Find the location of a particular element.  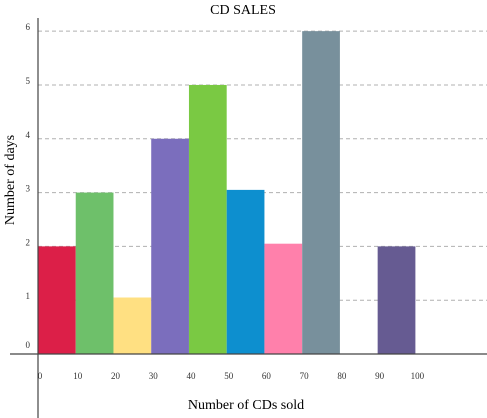

x-tick-label-50: 50 is located at coordinates (229, 376).